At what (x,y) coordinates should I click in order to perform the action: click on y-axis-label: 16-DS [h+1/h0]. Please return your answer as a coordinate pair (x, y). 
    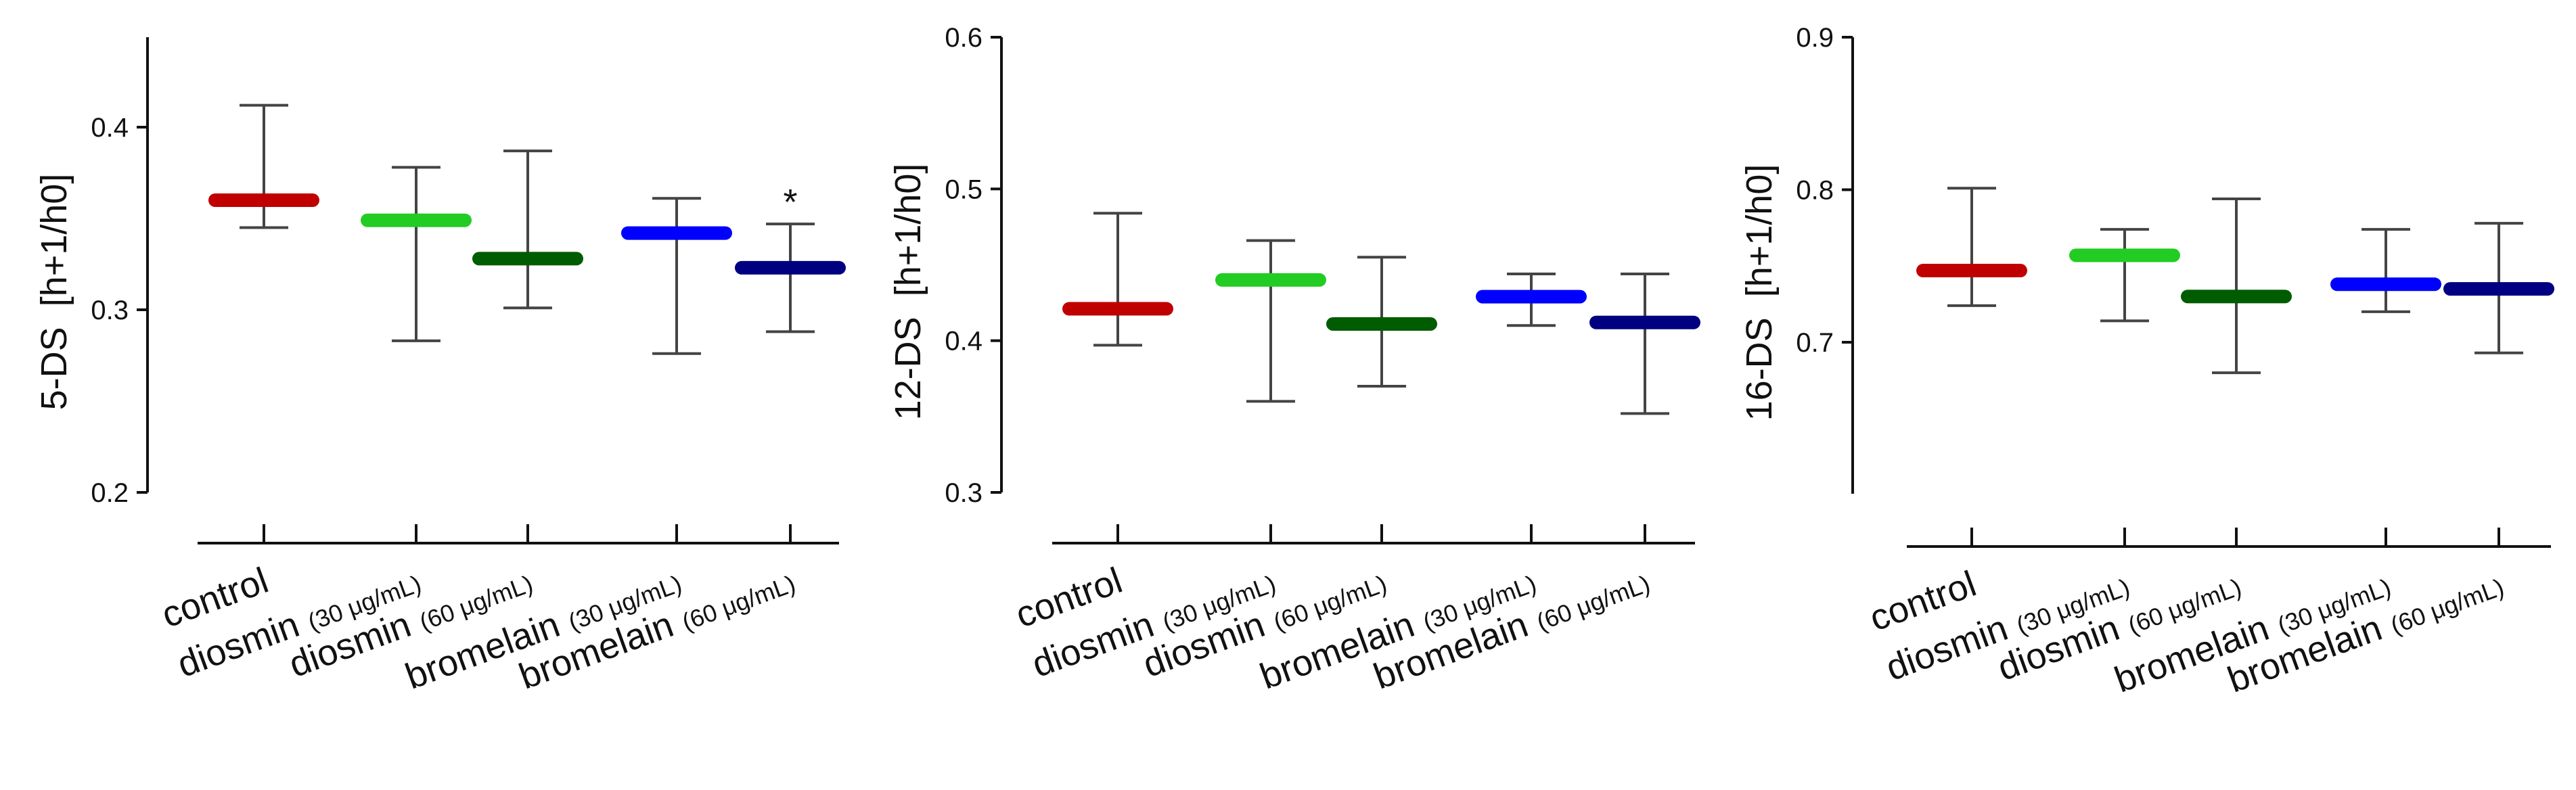
    Looking at the image, I should click on (1759, 292).